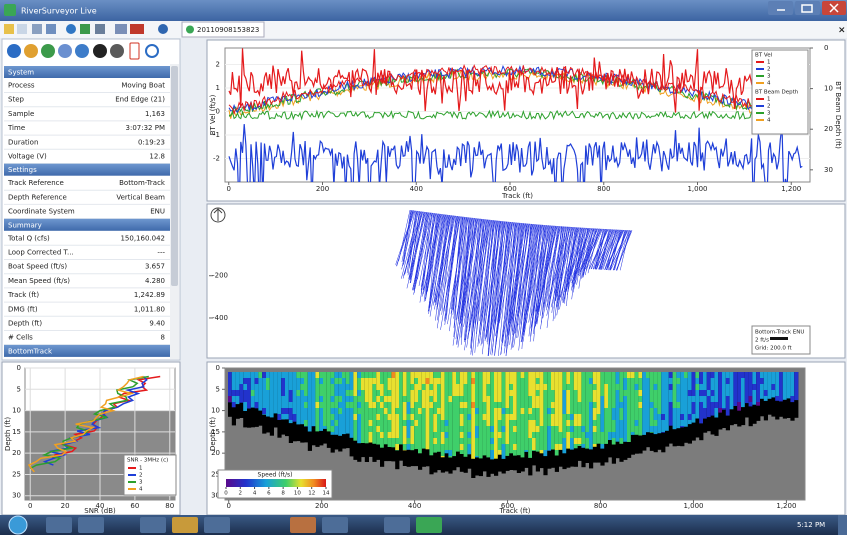 This screenshot has height=535, width=847. Describe the element at coordinates (100, 29) in the screenshot. I see `view-button` at that location.